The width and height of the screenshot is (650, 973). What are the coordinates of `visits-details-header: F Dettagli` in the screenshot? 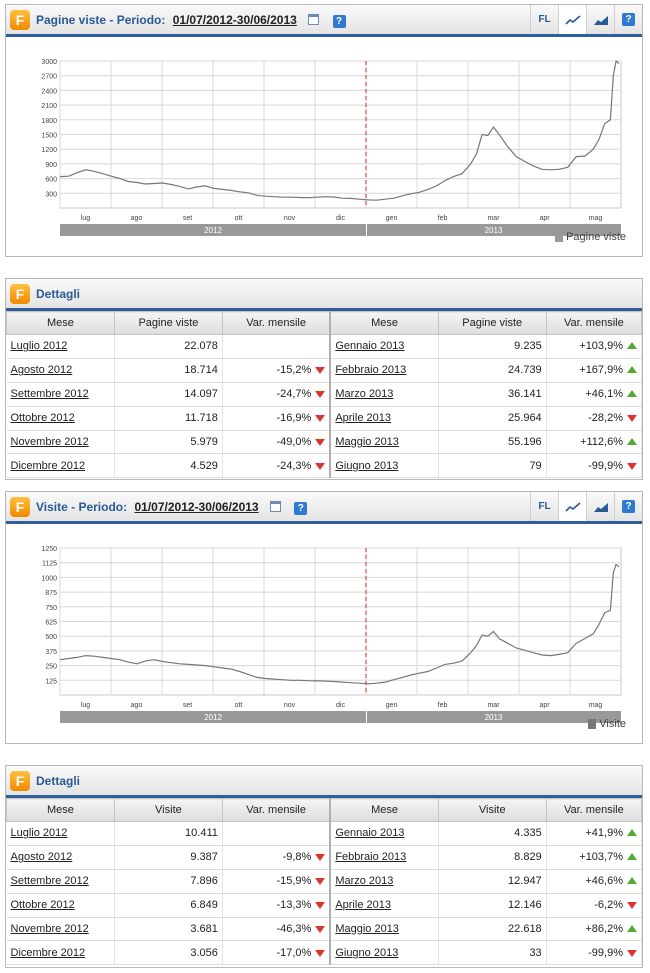 It's located at (324, 782).